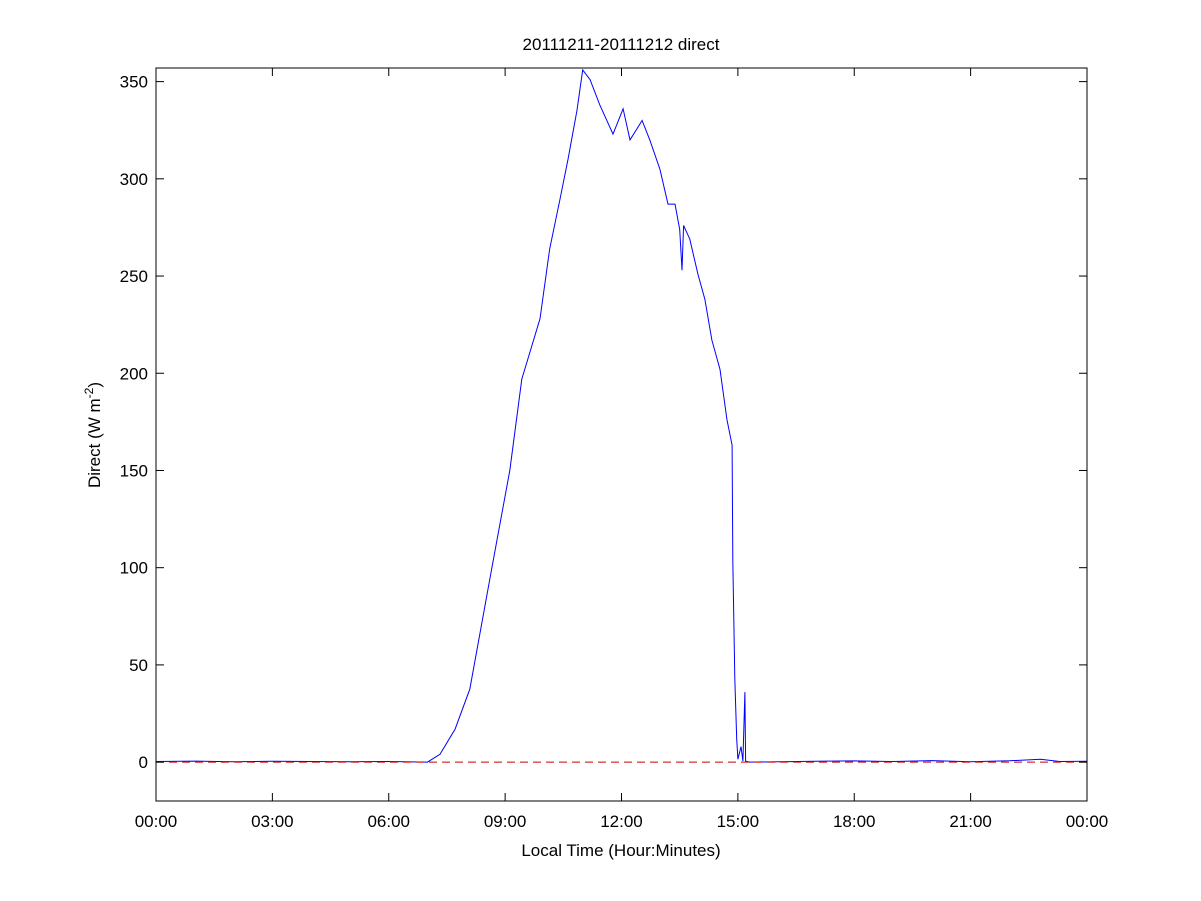  What do you see at coordinates (970, 821) in the screenshot?
I see `x-tick-label: 21:00` at bounding box center [970, 821].